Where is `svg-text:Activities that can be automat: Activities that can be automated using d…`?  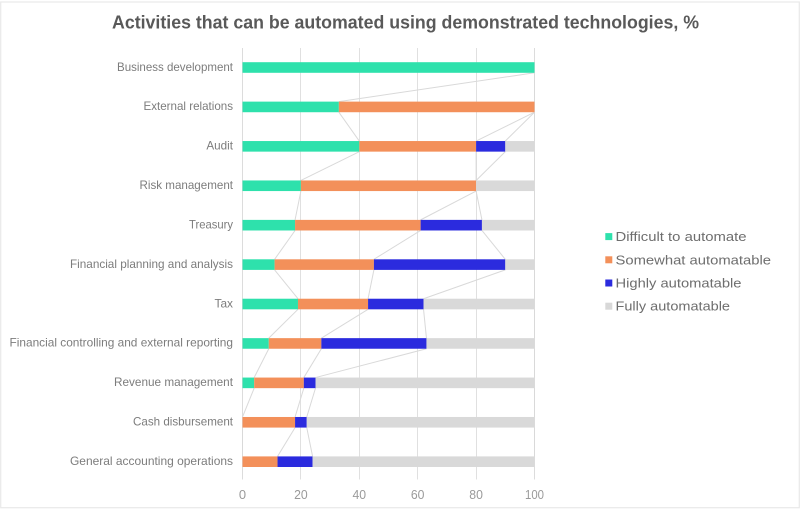
svg-text:Activities that can be automat: Activities that can be automated using d… is located at coordinates (405, 22).